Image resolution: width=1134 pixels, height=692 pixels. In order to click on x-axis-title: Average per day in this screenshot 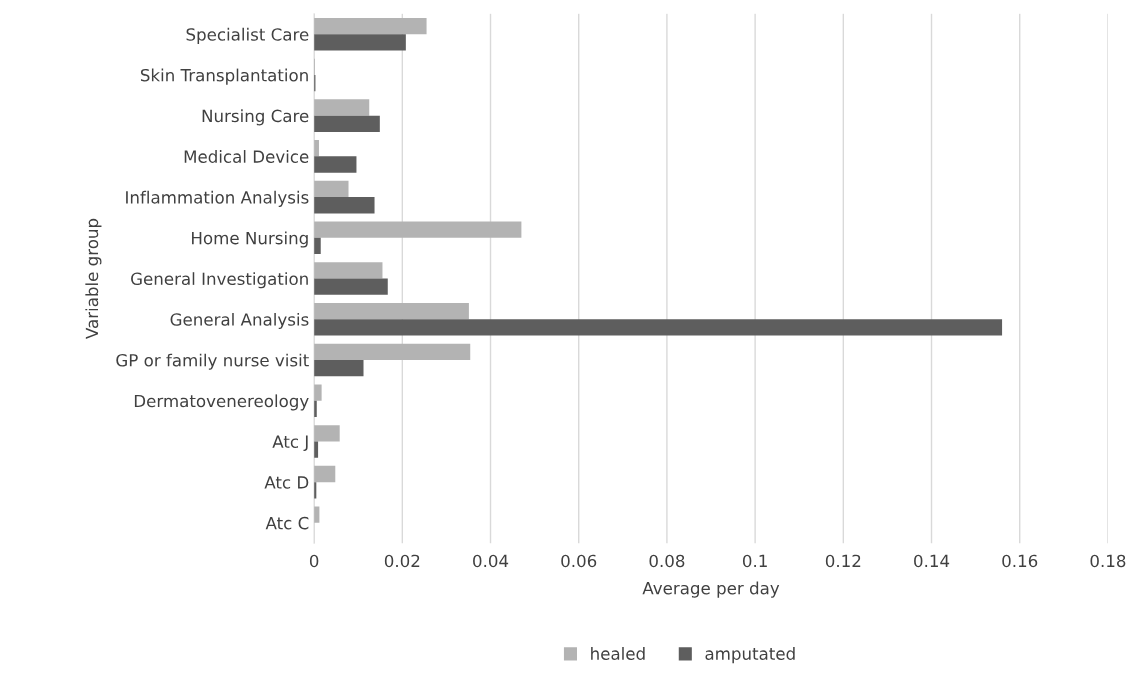, I will do `click(711, 589)`.